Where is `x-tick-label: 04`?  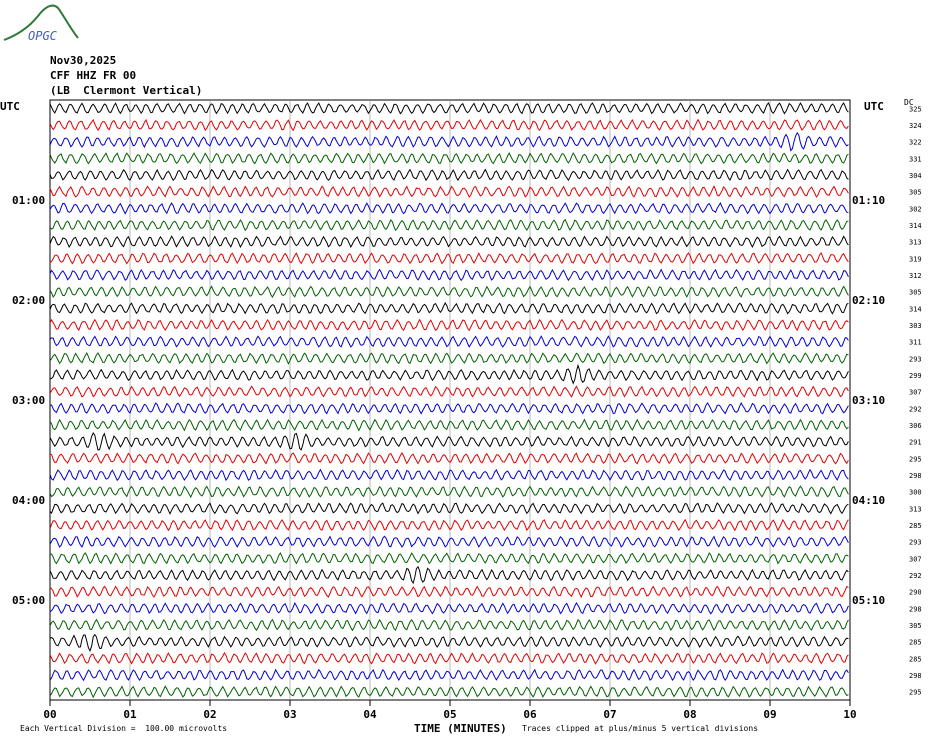 x-tick-label: 04 is located at coordinates (370, 714).